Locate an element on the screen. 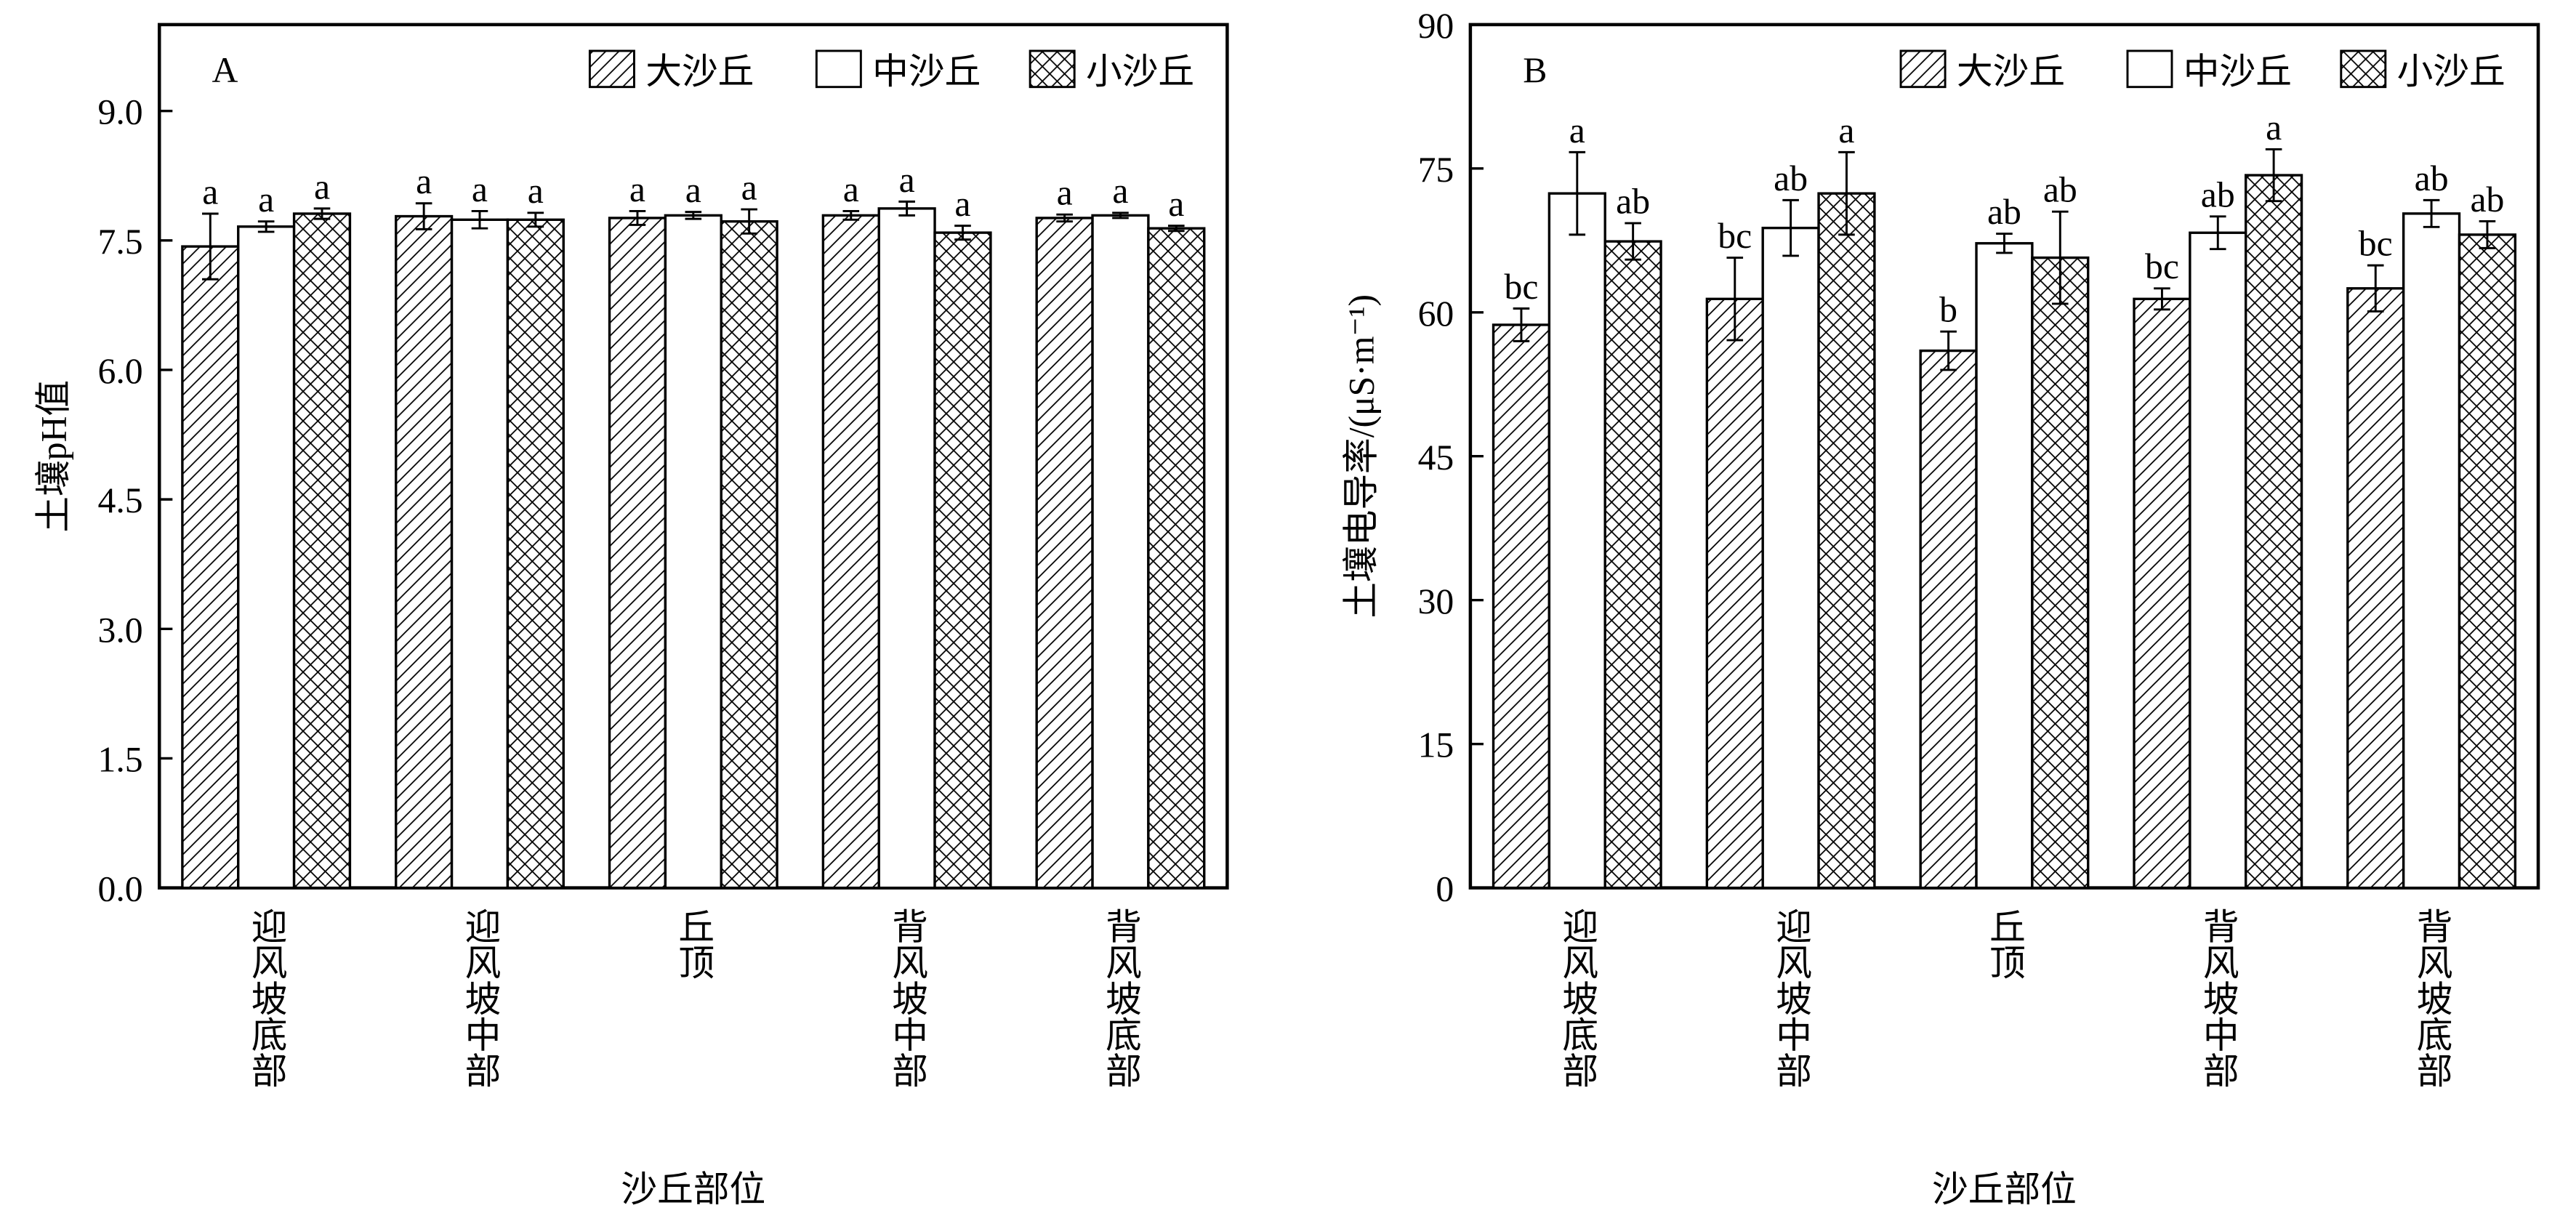 This screenshot has height=1221, width=2576. y-tick-label: 1.5 is located at coordinates (119, 760).